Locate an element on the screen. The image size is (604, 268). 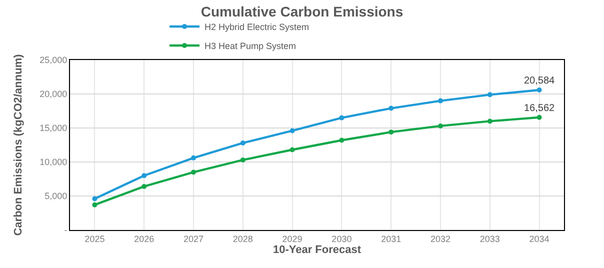
legend-label: H2 Hybrid Electric System is located at coordinates (257, 27).